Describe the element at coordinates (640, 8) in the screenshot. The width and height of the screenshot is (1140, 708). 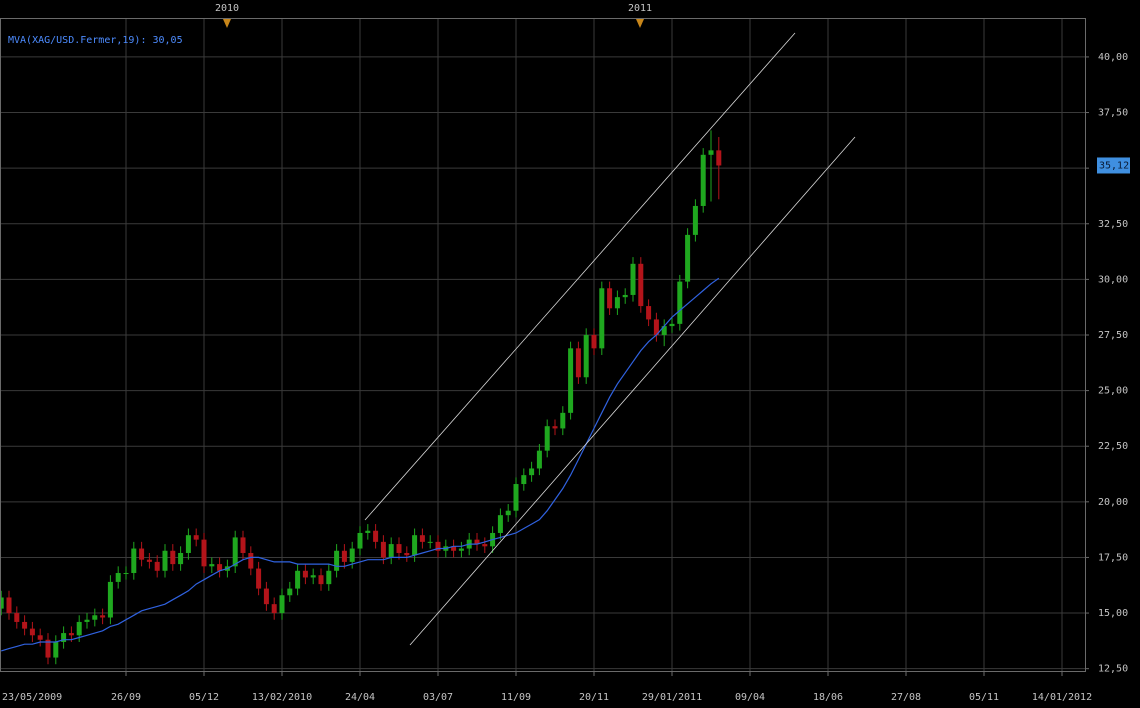
I see `year-label: 2011` at that location.